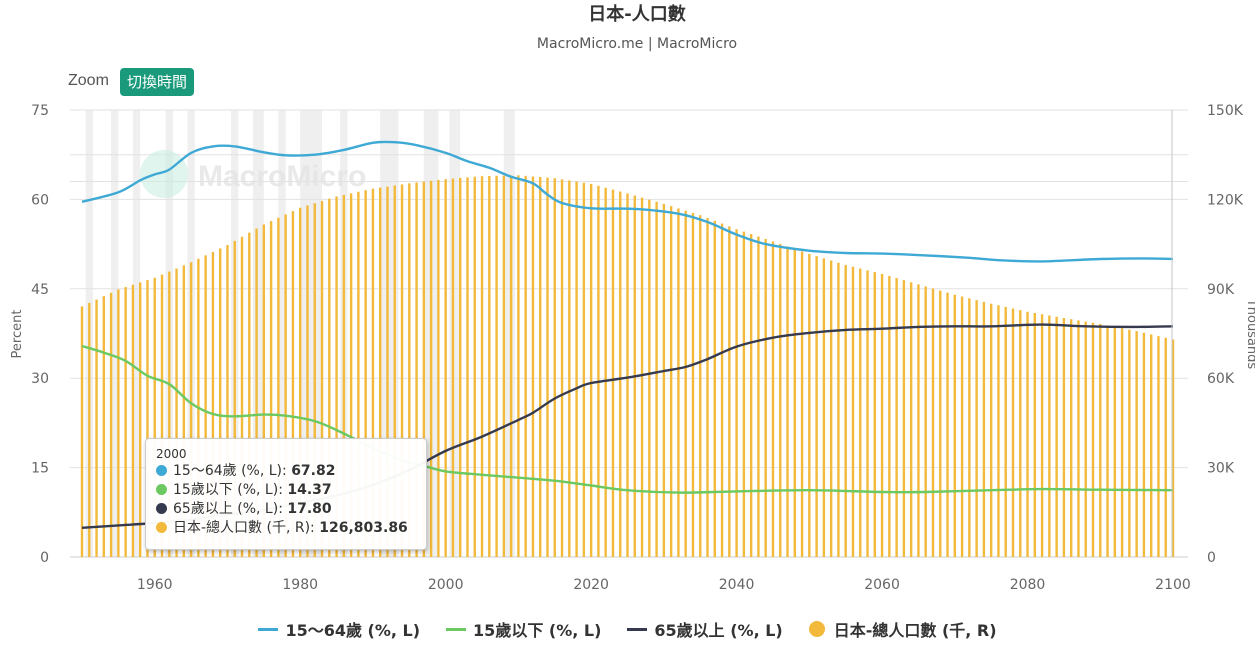 The width and height of the screenshot is (1255, 664). Describe the element at coordinates (40, 111) in the screenshot. I see `left-tick-label: 75` at that location.